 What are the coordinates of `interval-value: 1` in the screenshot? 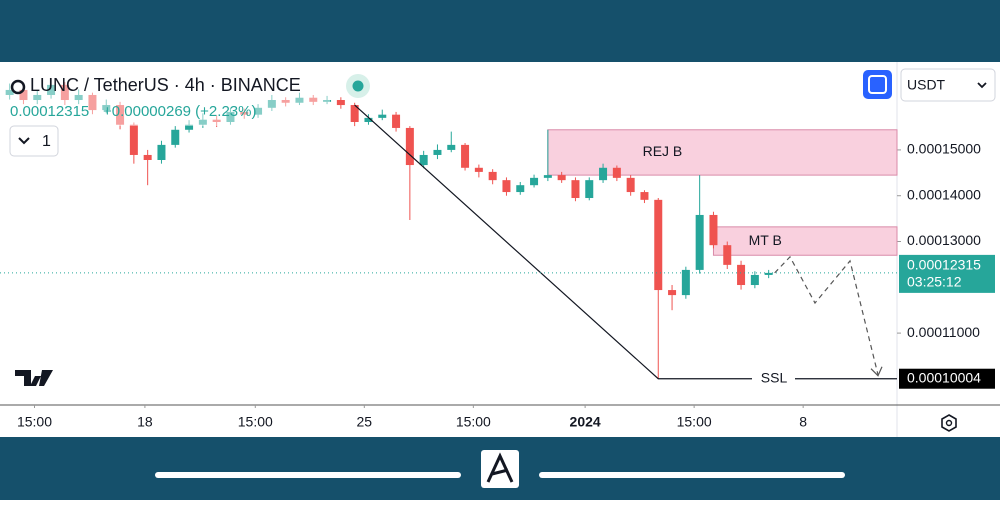 It's located at (46, 141).